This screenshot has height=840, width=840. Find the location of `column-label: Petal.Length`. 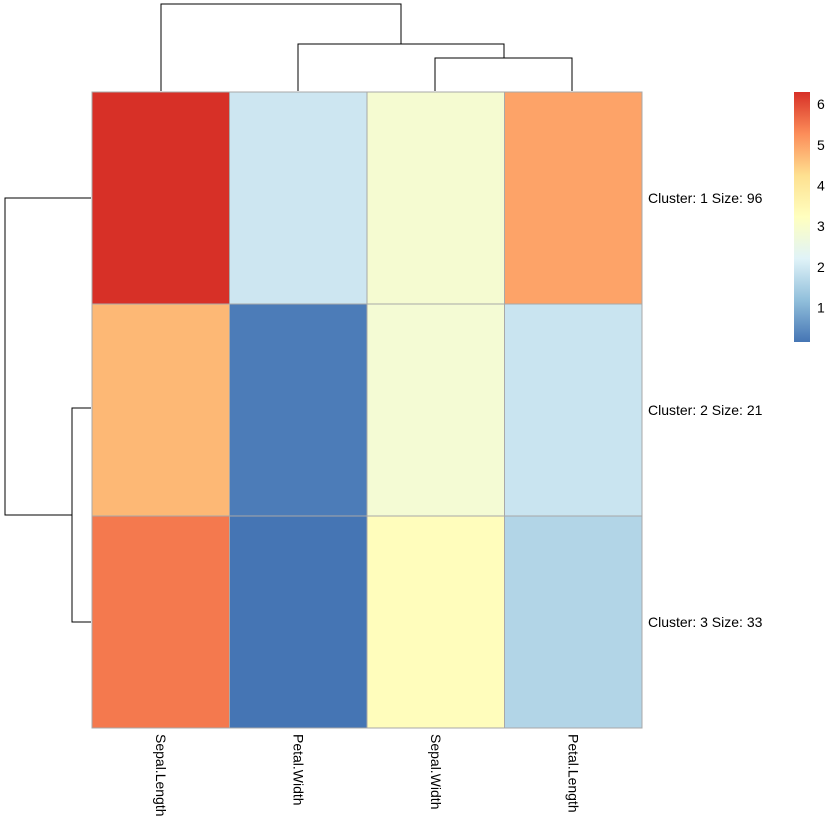

column-label: Petal.Length is located at coordinates (573, 773).